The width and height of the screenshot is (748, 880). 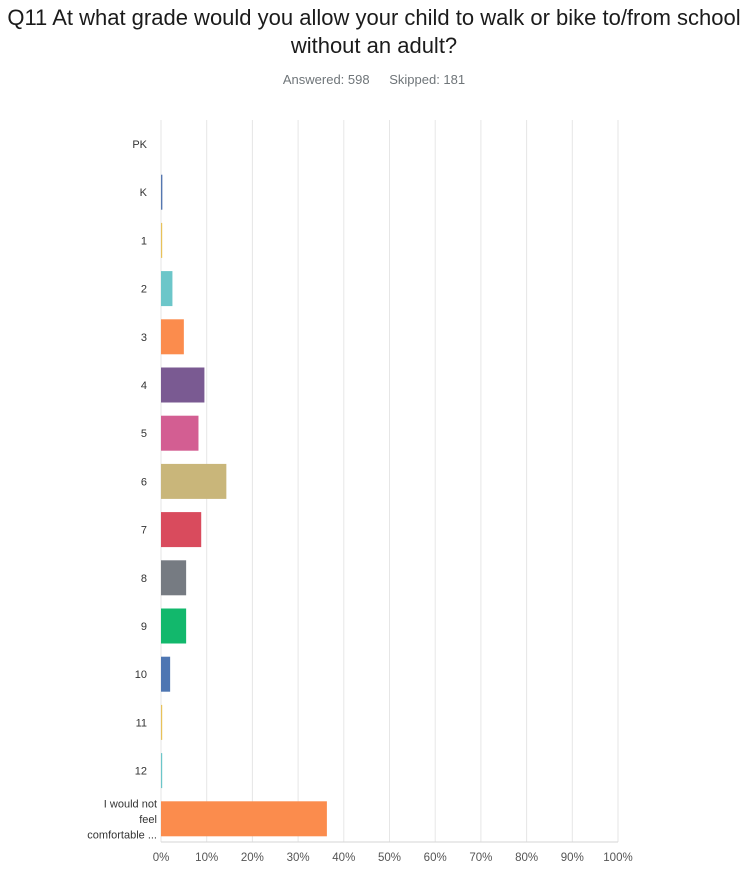 I want to click on x-tick-label: 70%, so click(x=480, y=858).